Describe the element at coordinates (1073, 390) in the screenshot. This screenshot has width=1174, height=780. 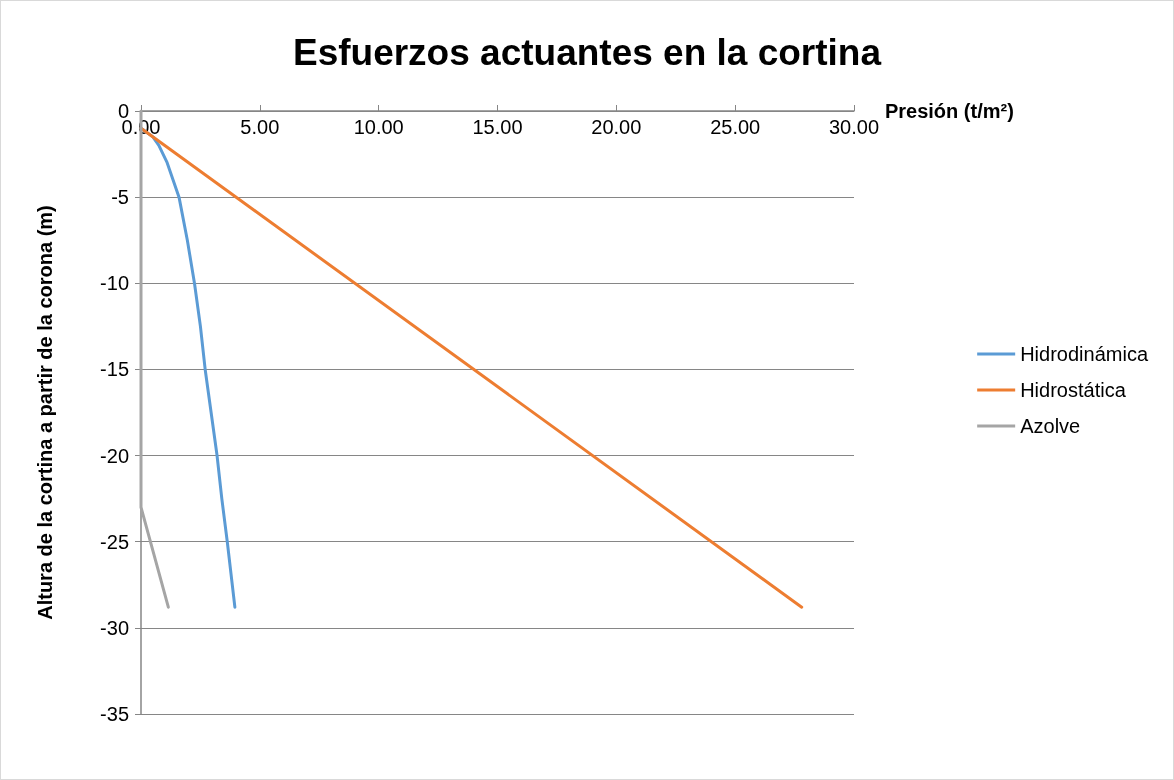
I see `legend-label: Hidrostática` at that location.